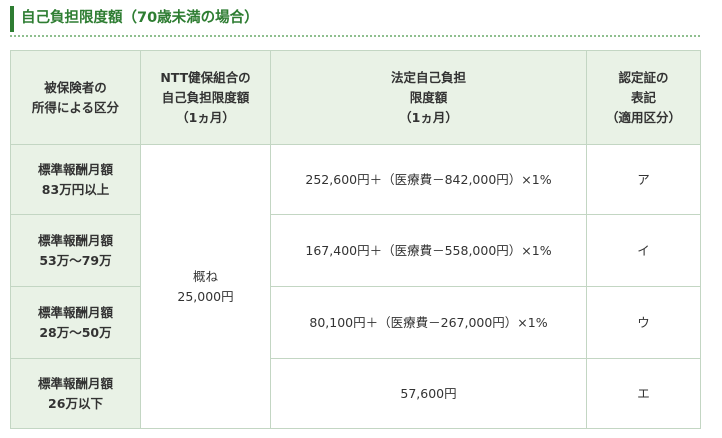 Image resolution: width=722 pixels, height=438 pixels. Describe the element at coordinates (428, 322) in the screenshot. I see `legal-limit-cell: 80,100円＋（医療費－267,000円）×1%` at that location.